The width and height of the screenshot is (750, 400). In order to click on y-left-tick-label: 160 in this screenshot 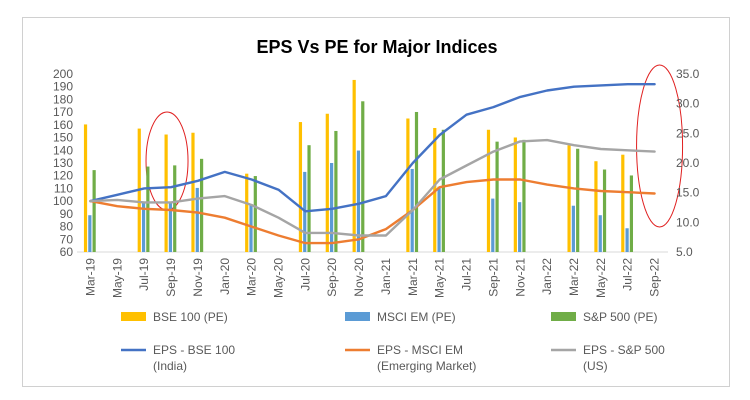, I will do `click(63, 125)`.